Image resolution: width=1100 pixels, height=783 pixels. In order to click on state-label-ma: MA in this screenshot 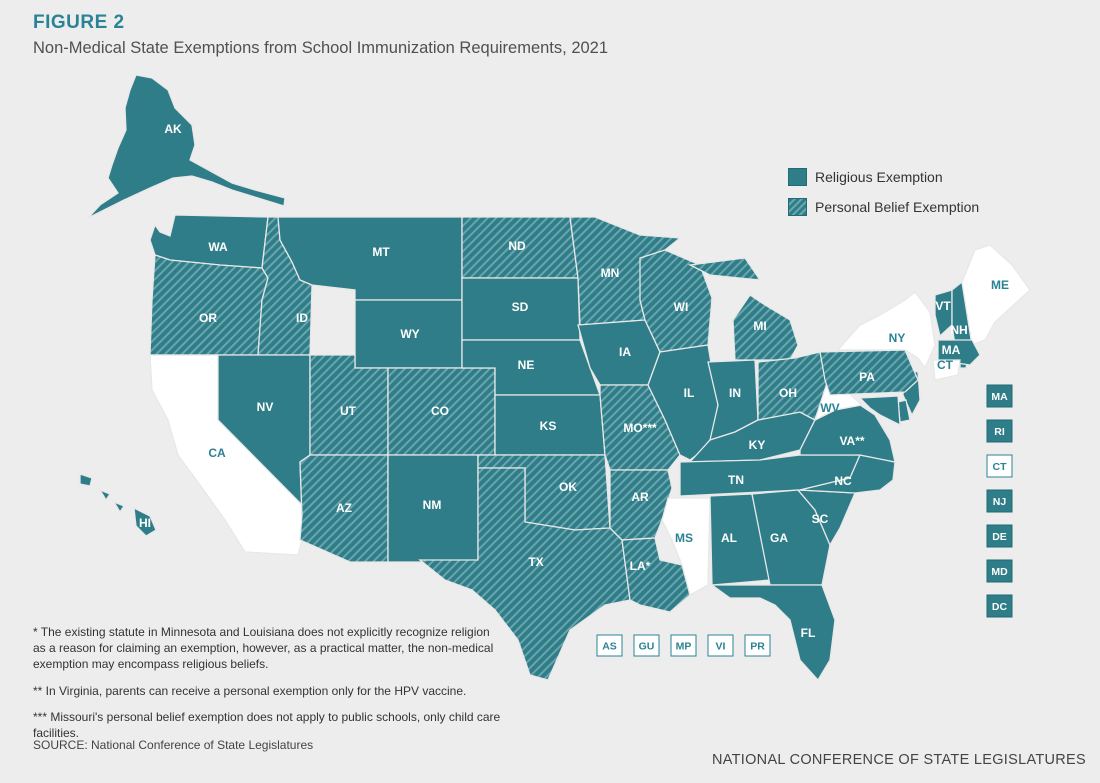, I will do `click(951, 350)`.